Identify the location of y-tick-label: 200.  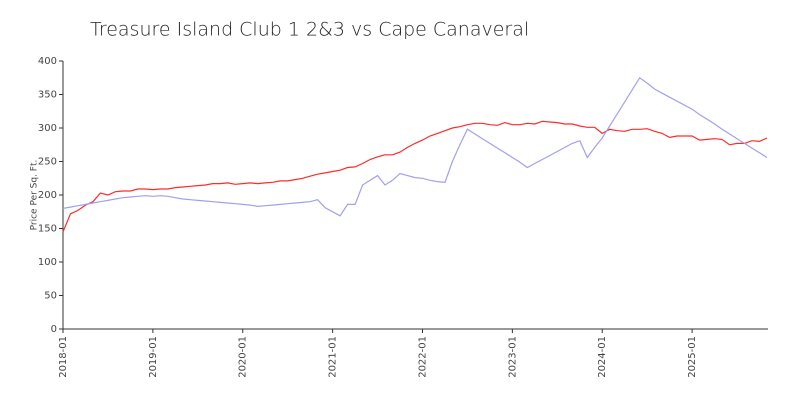
(47, 195).